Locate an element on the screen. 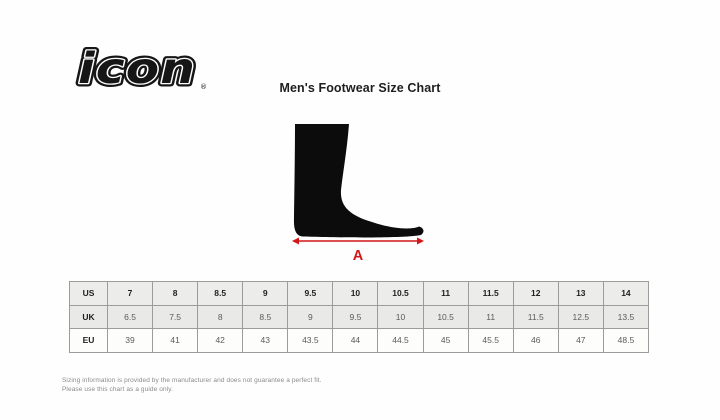 The image size is (720, 420). foot-measurement-diagram: A is located at coordinates (358, 194).